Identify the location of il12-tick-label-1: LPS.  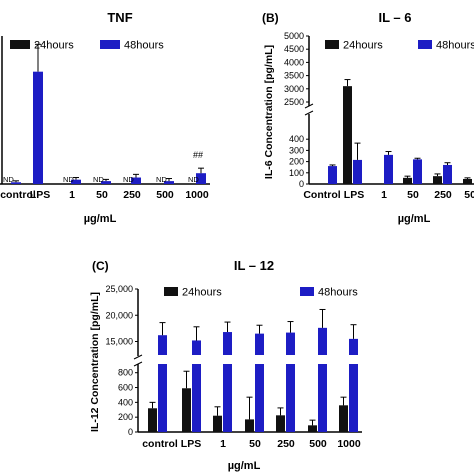
(191, 444).